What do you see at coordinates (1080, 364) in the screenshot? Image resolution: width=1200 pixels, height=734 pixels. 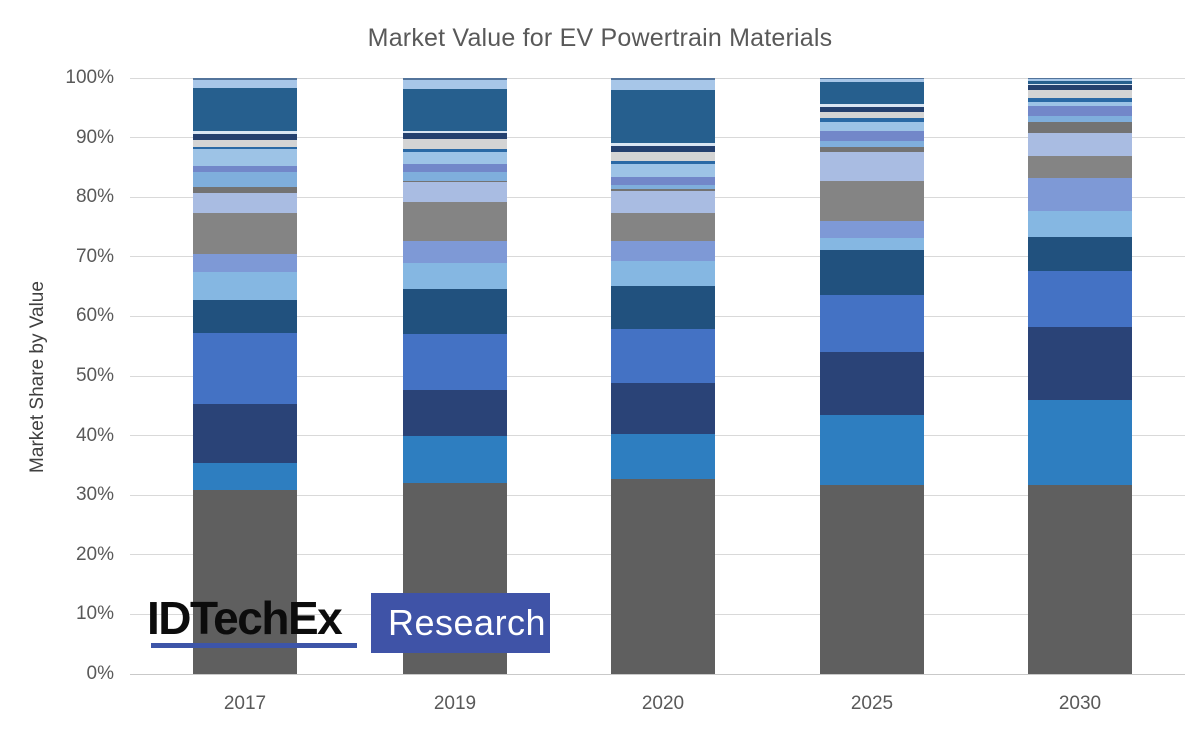 I see `bar-segment-2030-navy-blue` at bounding box center [1080, 364].